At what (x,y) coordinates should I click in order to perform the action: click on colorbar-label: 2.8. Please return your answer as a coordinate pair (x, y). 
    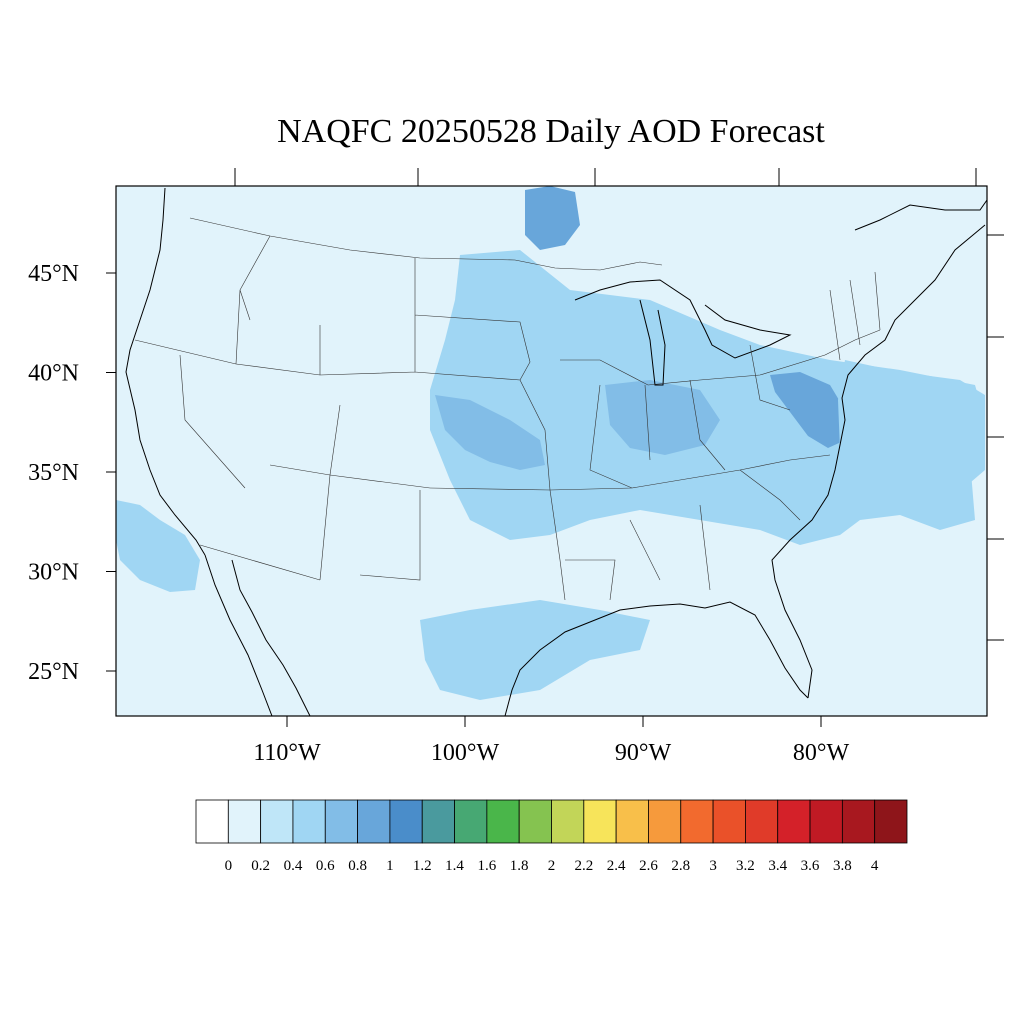
    Looking at the image, I should click on (680, 866).